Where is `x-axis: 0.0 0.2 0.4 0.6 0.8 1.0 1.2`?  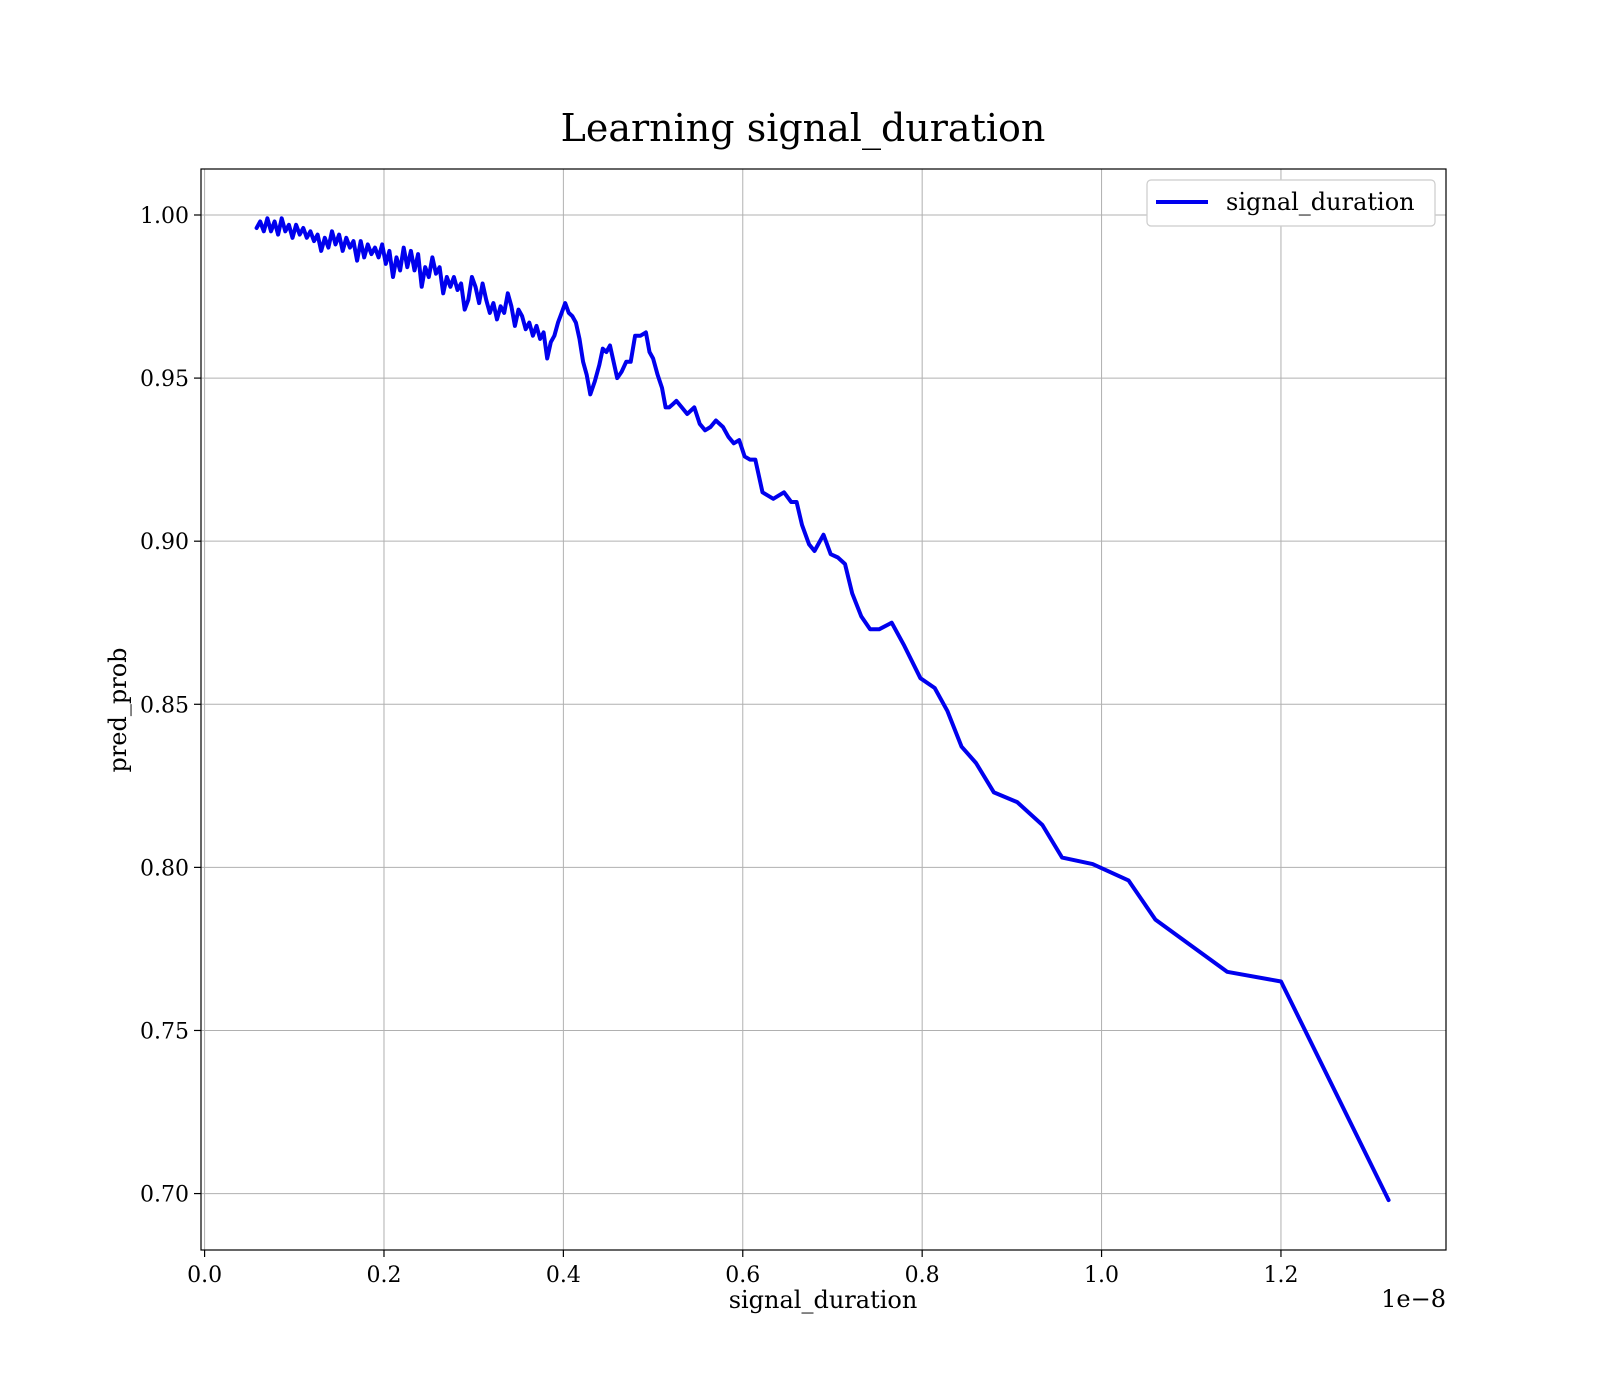 x-axis: 0.0 0.2 0.4 0.6 0.8 1.0 1.2 is located at coordinates (742, 1269).